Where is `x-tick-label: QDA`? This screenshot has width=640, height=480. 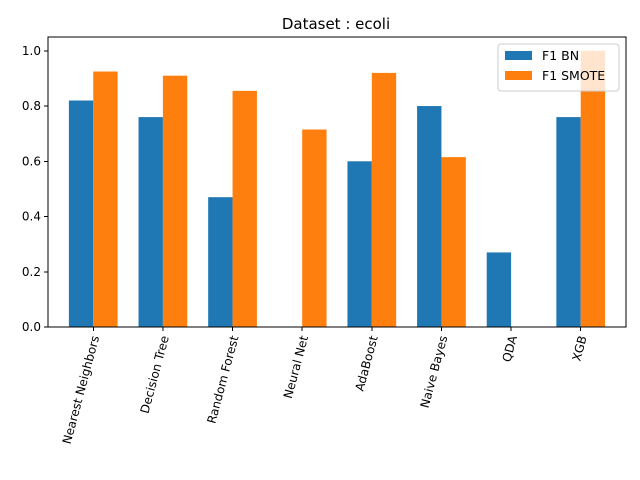 x-tick-label: QDA is located at coordinates (510, 348).